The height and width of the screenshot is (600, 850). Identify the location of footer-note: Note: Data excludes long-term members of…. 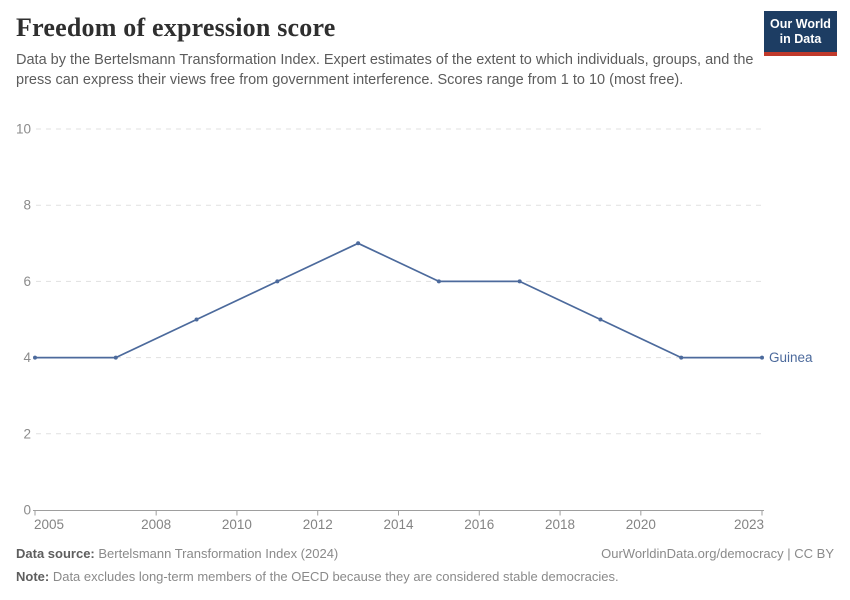
(425, 577).